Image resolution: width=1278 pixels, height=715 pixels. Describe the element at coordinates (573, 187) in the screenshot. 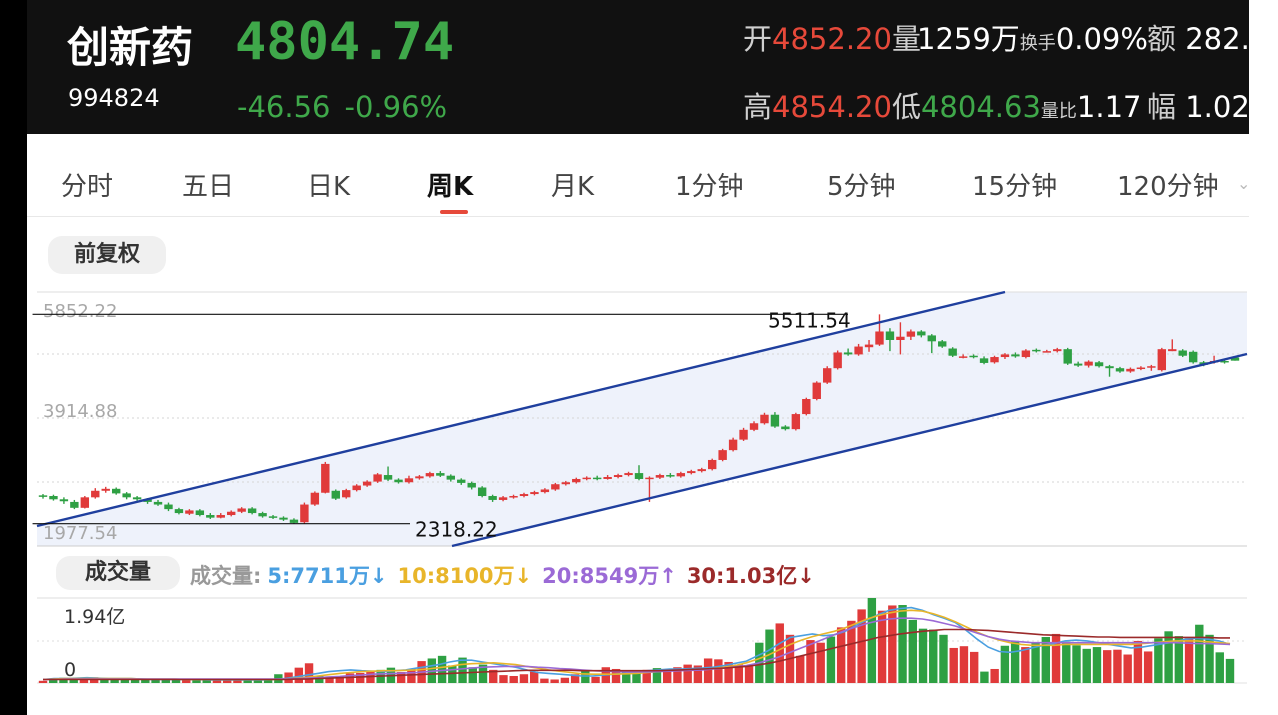

I see `tab-monthly-k: 月K` at that location.